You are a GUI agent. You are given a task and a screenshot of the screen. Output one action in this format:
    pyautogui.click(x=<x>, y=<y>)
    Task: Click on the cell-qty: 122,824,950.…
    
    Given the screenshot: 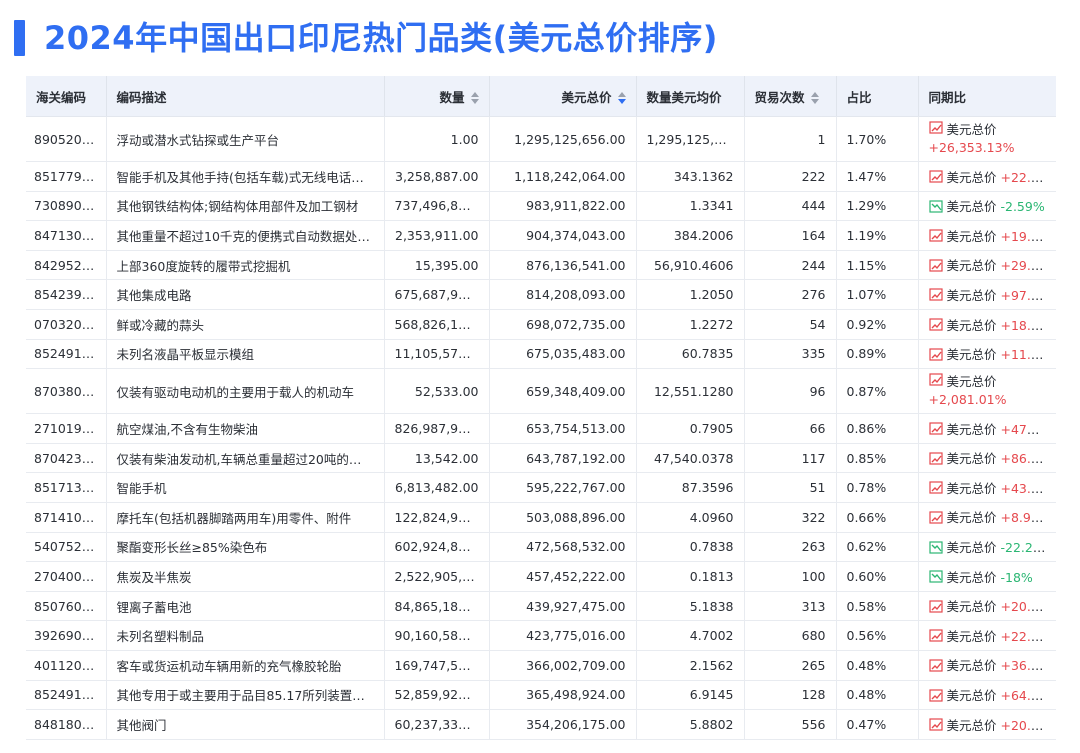 What is the action you would take?
    pyautogui.click(x=437, y=517)
    